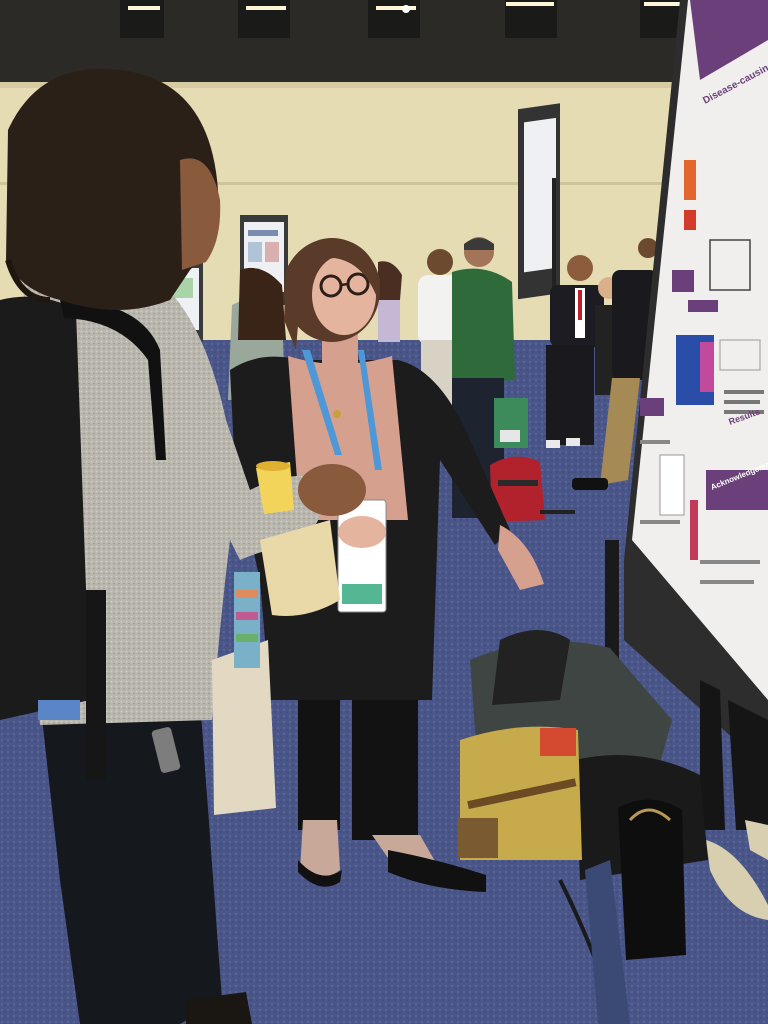 This screenshot has height=1024, width=768. I want to click on poster-stand-foot, so click(607, 942).